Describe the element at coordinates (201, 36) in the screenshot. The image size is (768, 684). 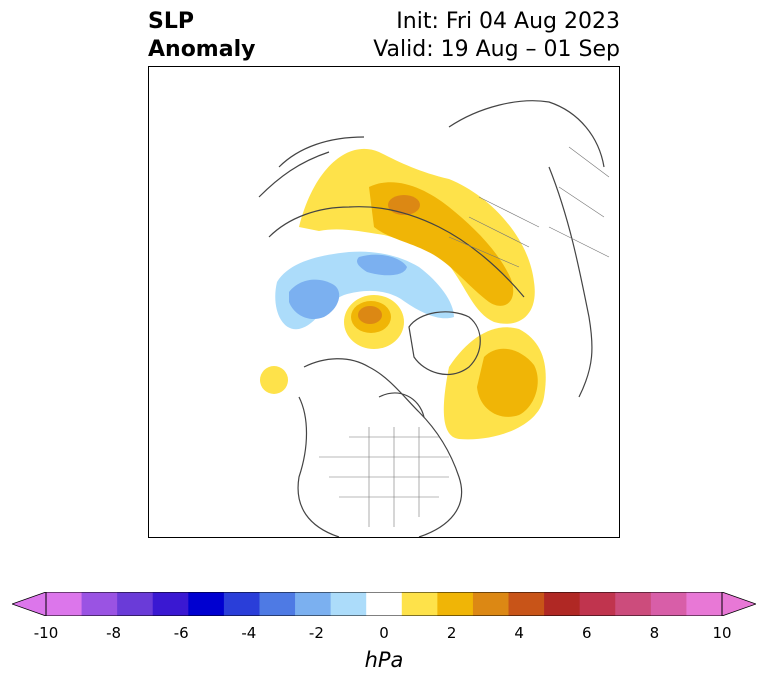
I see `title-left: SLP Anomaly` at that location.